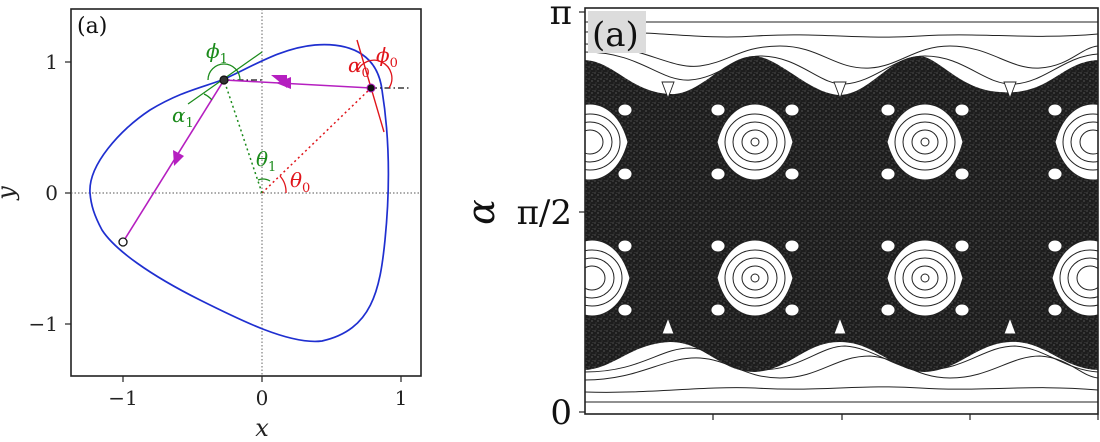  What do you see at coordinates (359, 67) in the screenshot?
I see `alpha0-label: α0` at bounding box center [359, 67].